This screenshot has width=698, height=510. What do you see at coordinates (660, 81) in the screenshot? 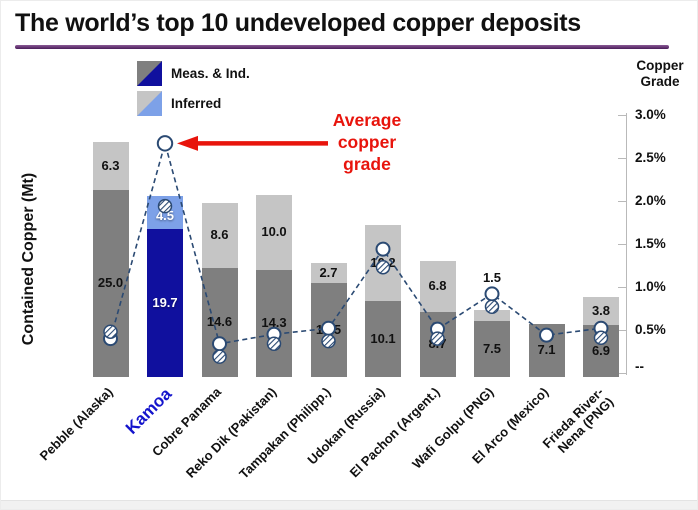
I see `right-axis-title-line2: Grade` at bounding box center [660, 81].